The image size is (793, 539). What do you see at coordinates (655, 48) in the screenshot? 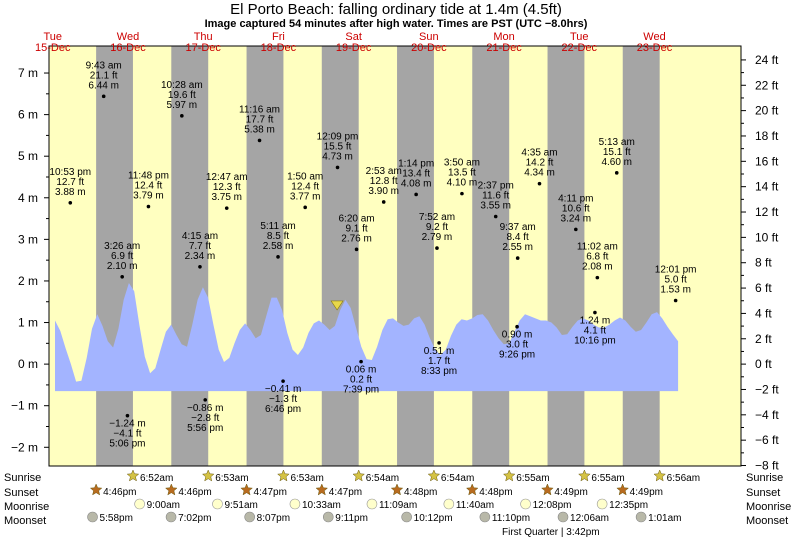
I see `day-date-label: 23-Dec` at bounding box center [655, 48].